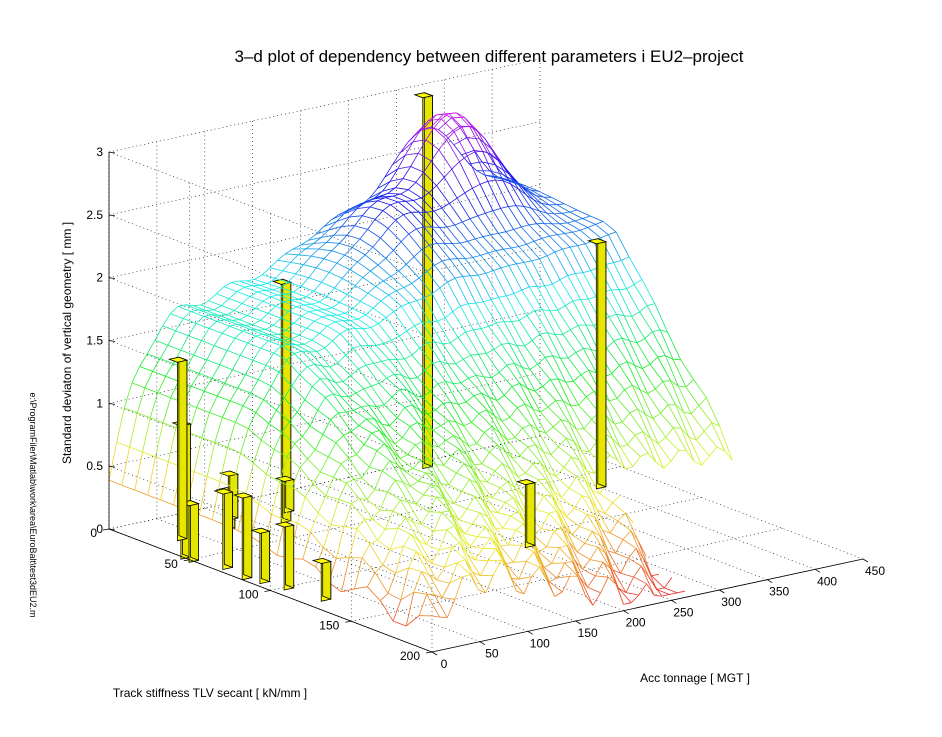 This screenshot has width=942, height=737. Describe the element at coordinates (285, 524) in the screenshot. I see `data-bar-top` at that location.